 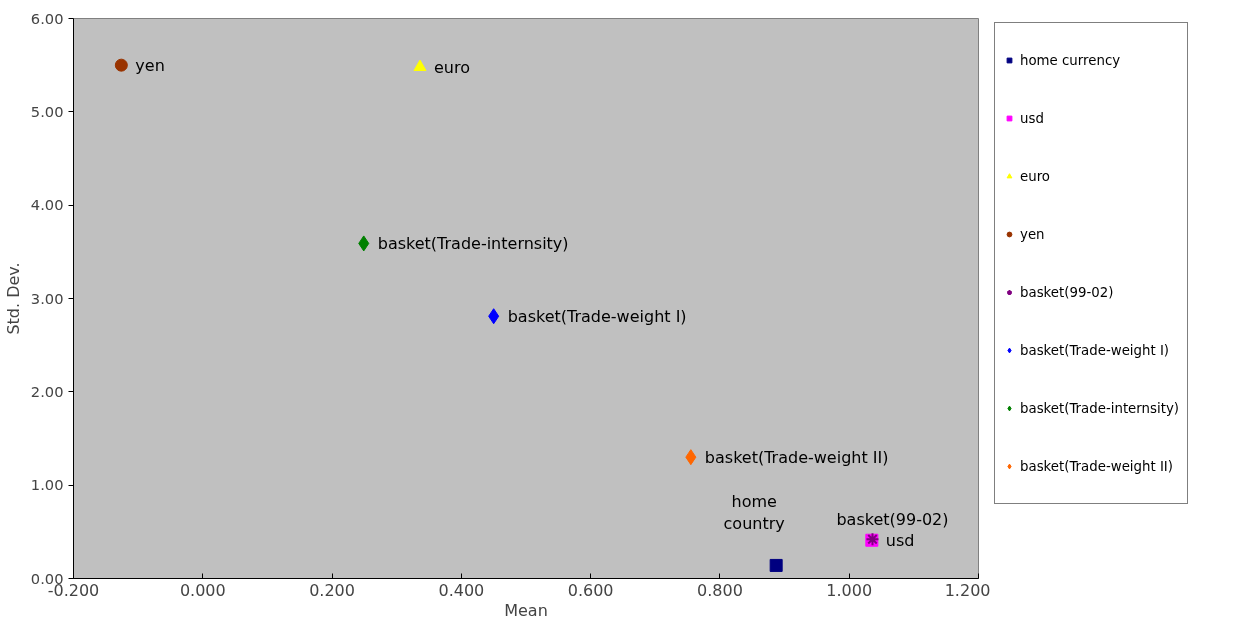 What do you see at coordinates (1070, 60) in the screenshot?
I see `legend-label: home currency` at bounding box center [1070, 60].